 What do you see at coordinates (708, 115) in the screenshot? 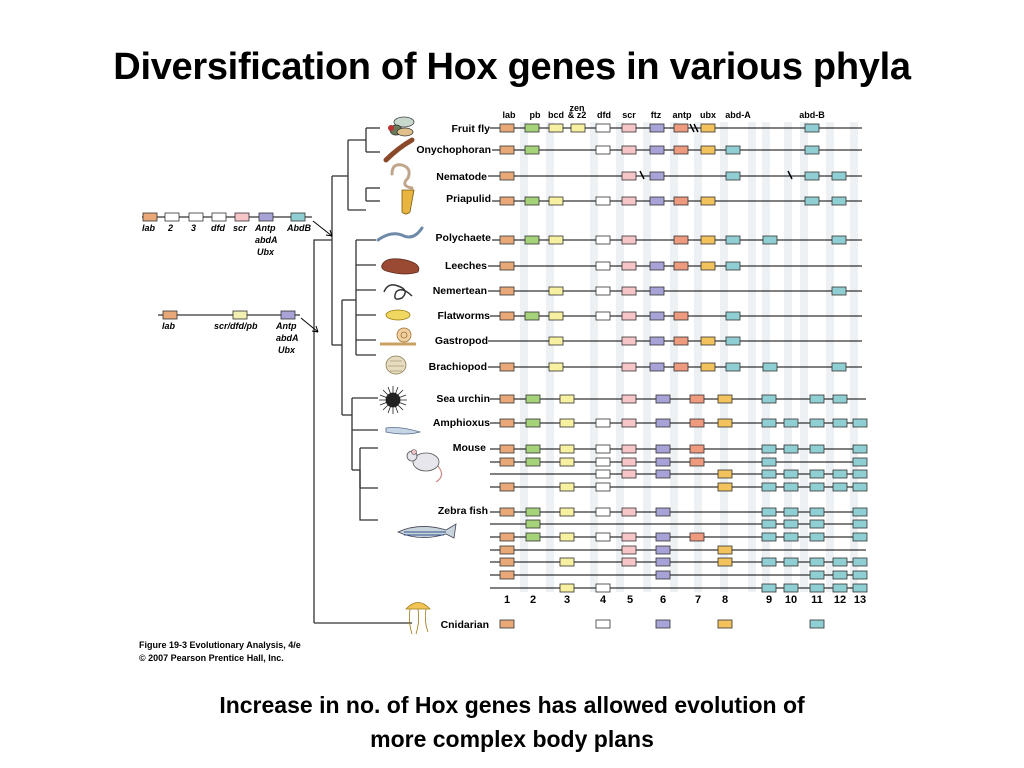
I see `header-ubx: ubx` at bounding box center [708, 115].